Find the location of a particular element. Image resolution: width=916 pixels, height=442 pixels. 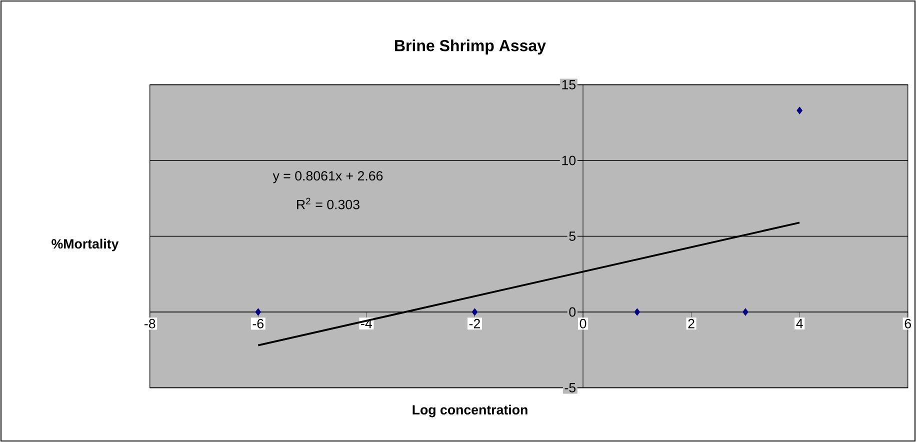

y-axis-title: %Mortality is located at coordinates (85, 245).